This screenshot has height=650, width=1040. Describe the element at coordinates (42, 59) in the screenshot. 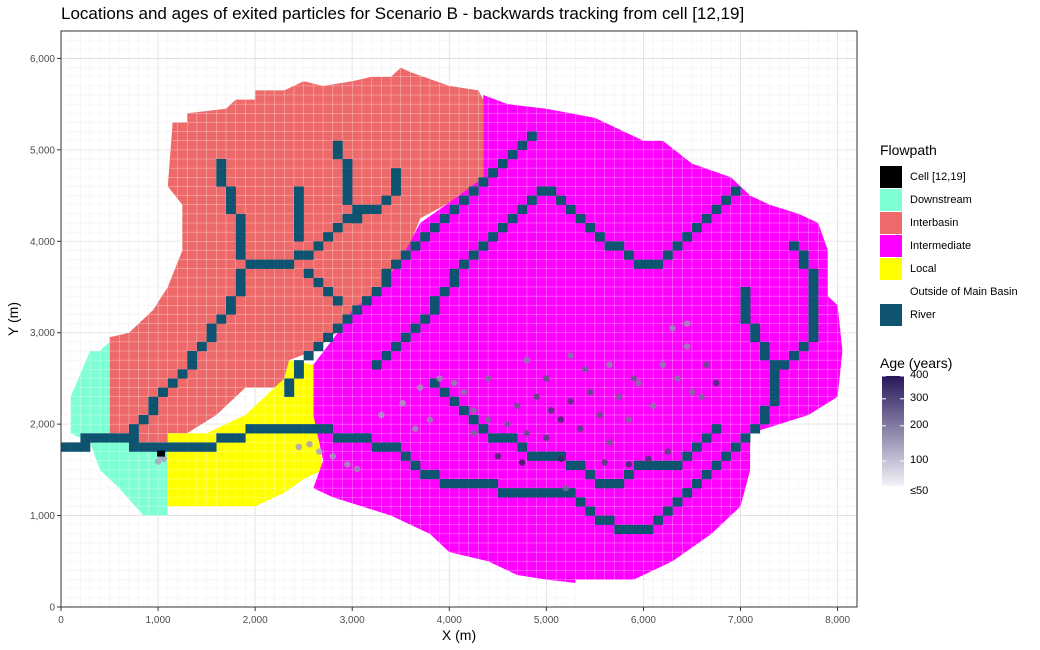

I see `y-tick-label: 6,000` at that location.